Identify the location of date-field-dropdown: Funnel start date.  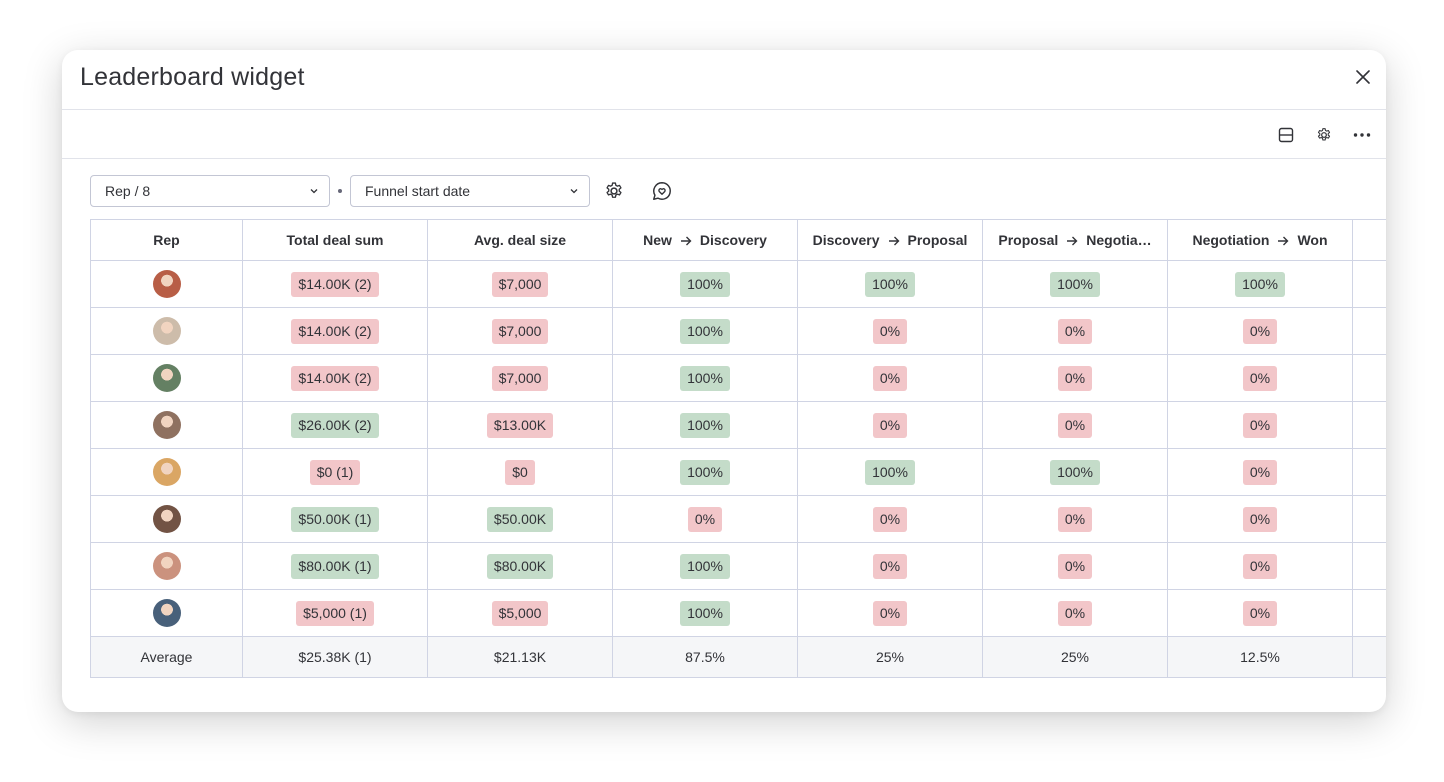
(470, 191).